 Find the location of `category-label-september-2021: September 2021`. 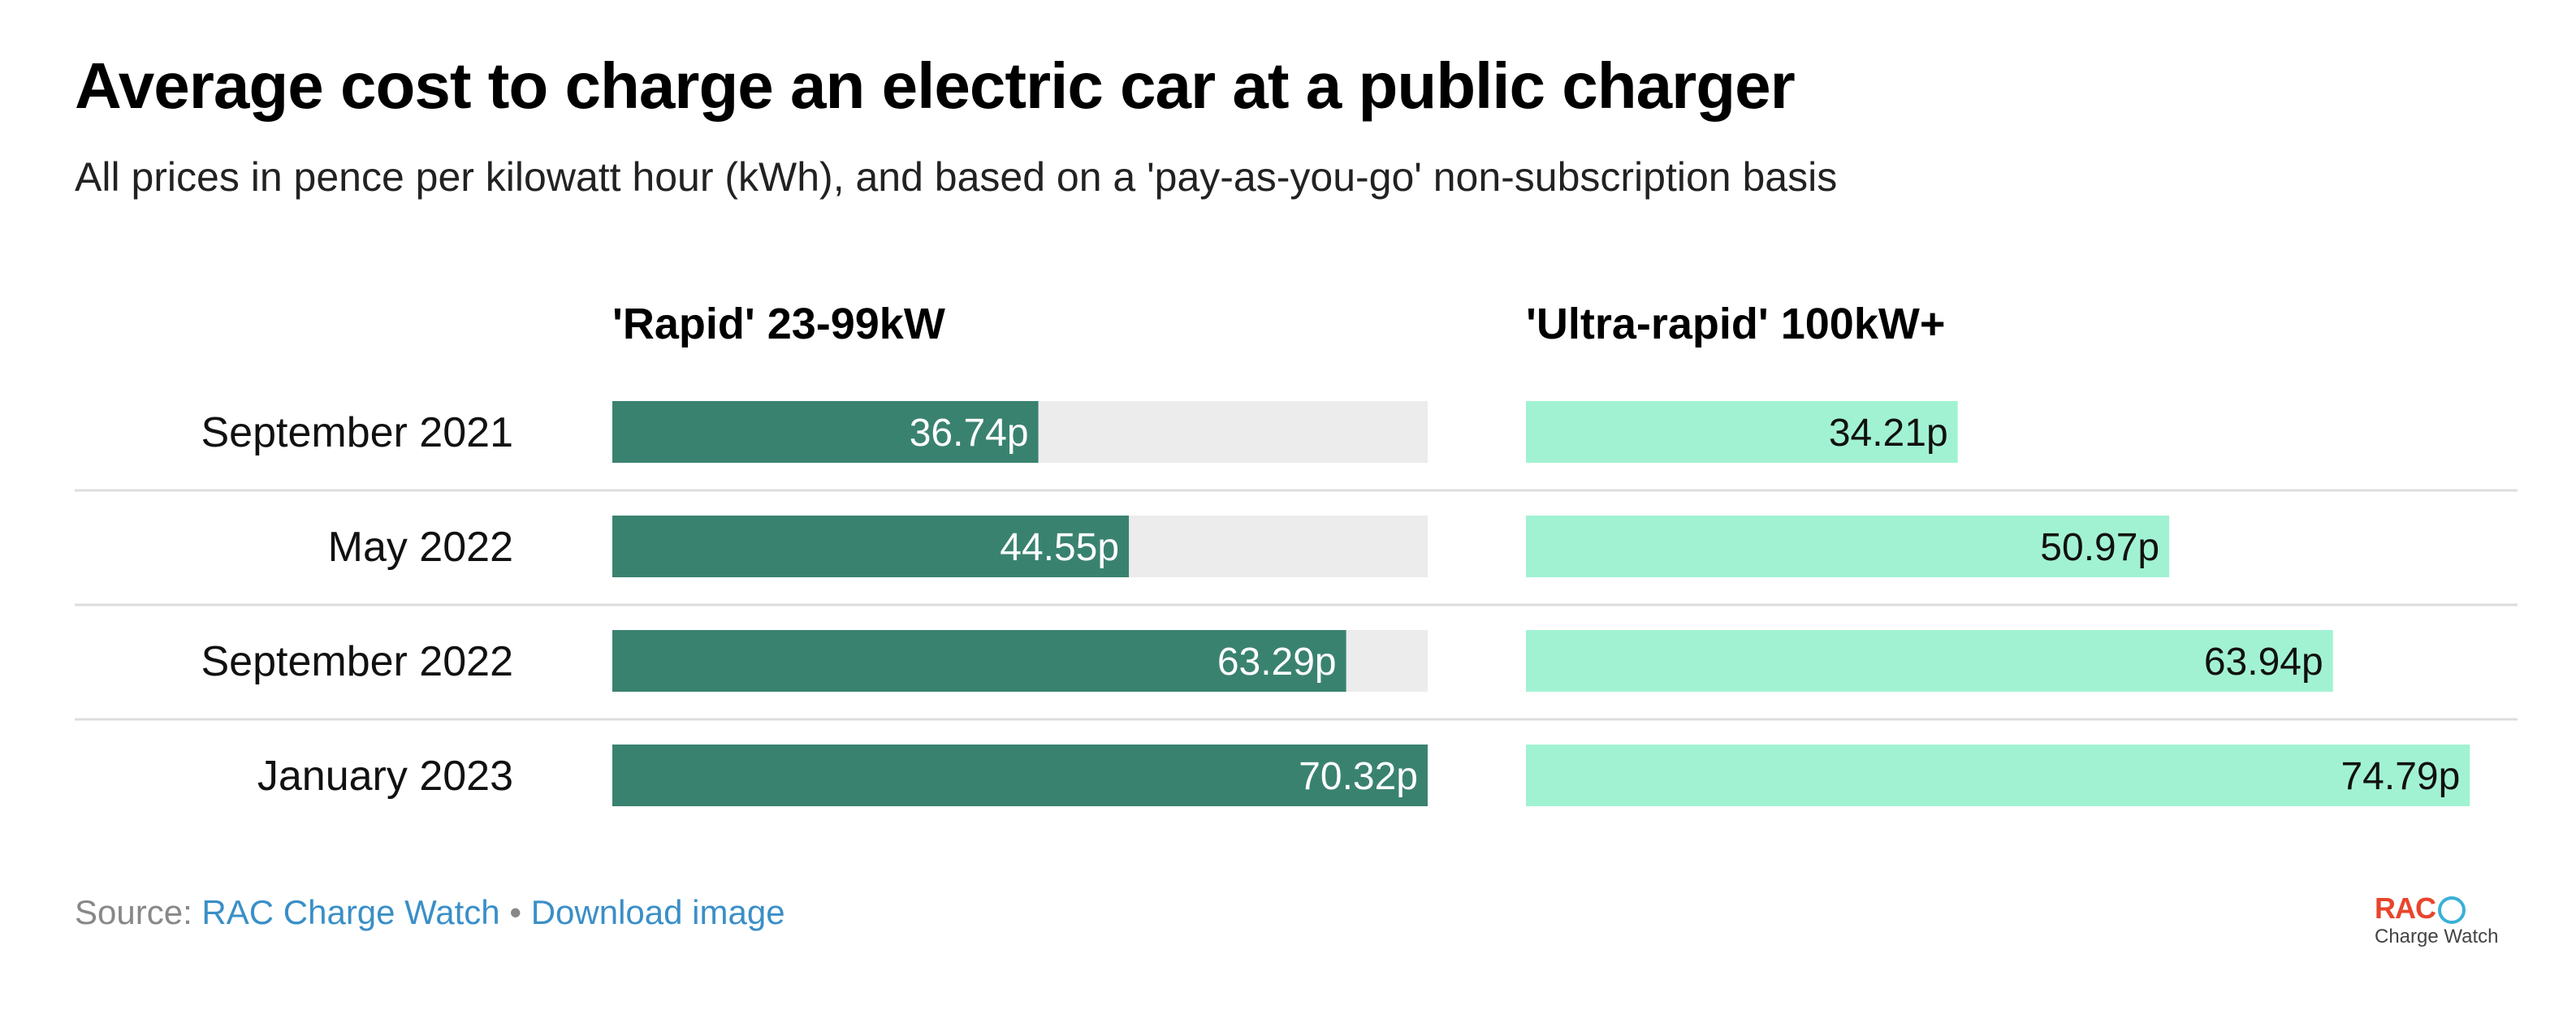

category-label-september-2021: September 2021 is located at coordinates (358, 433).